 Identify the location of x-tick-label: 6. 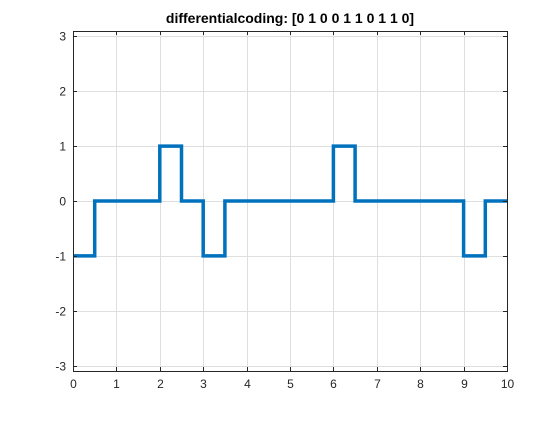
(333, 384).